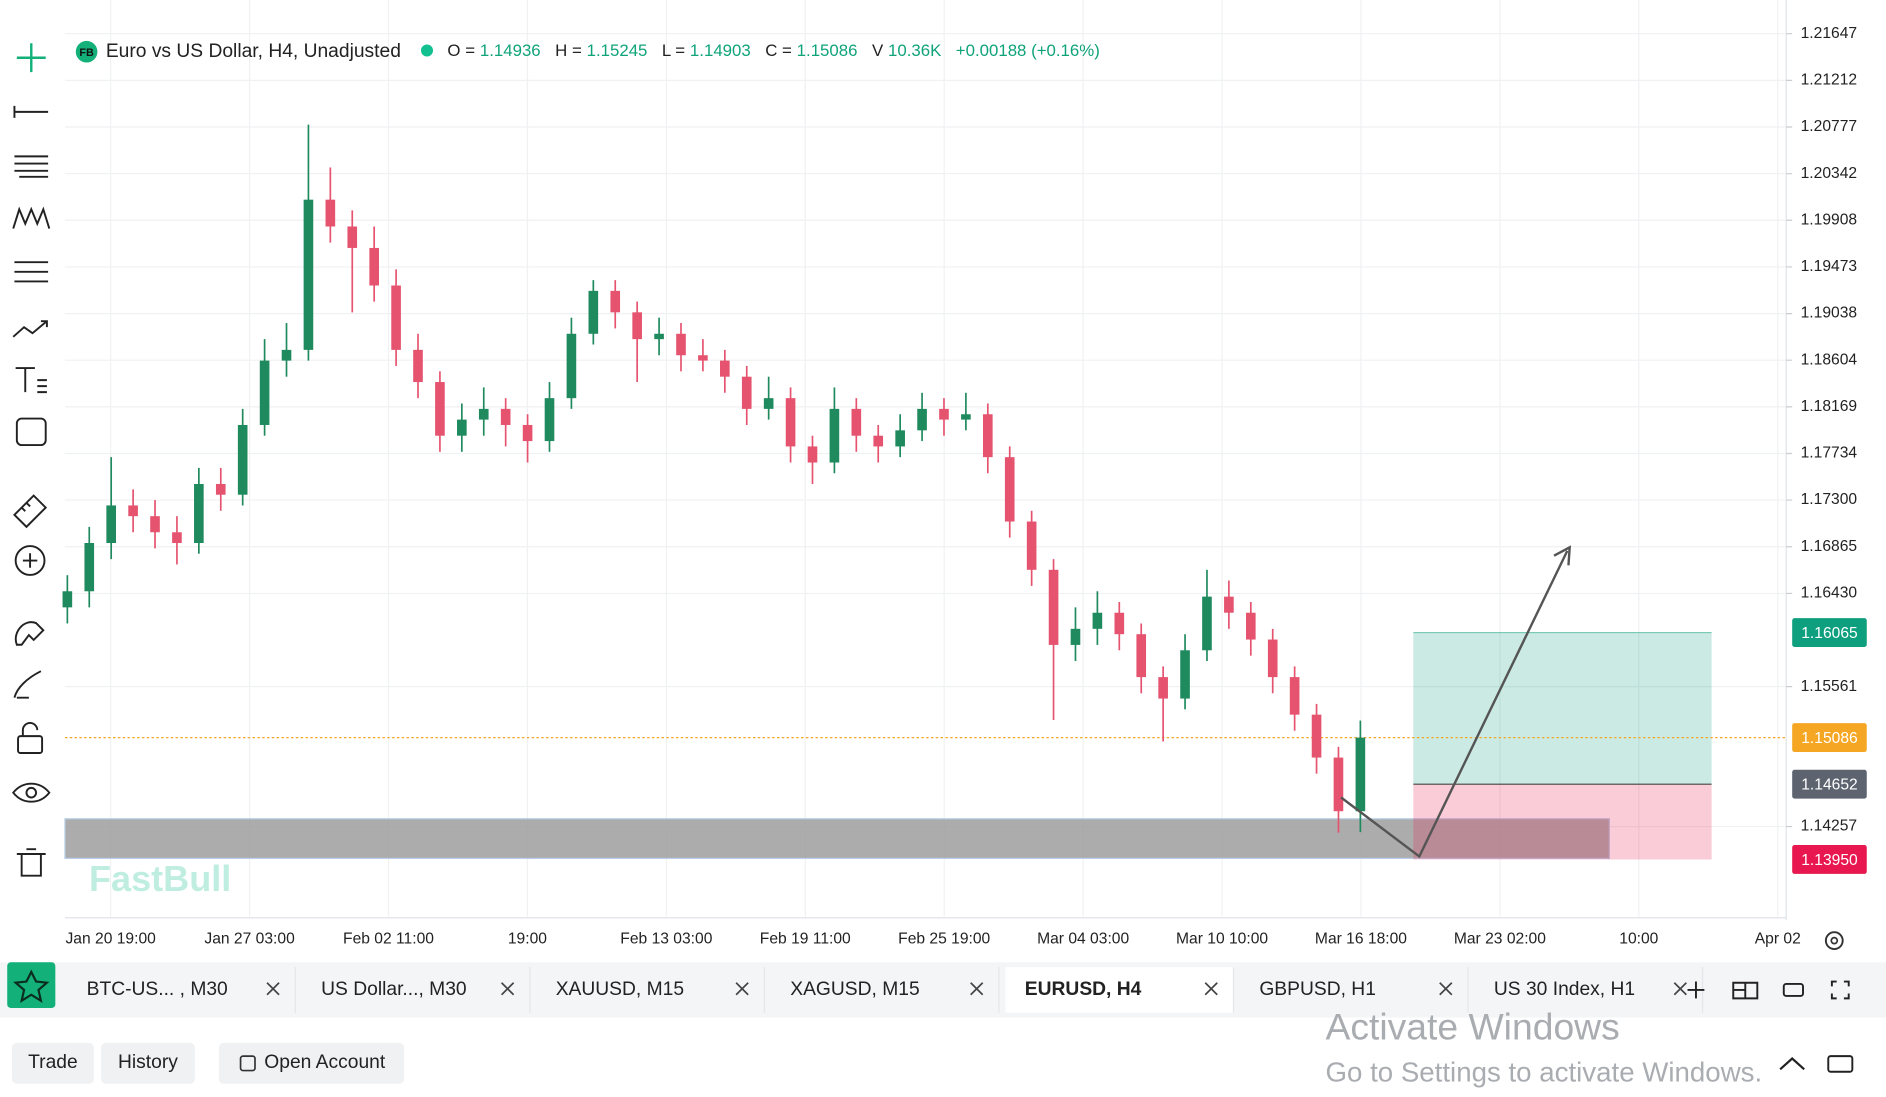  I want to click on emoji-tool, so click(31, 432).